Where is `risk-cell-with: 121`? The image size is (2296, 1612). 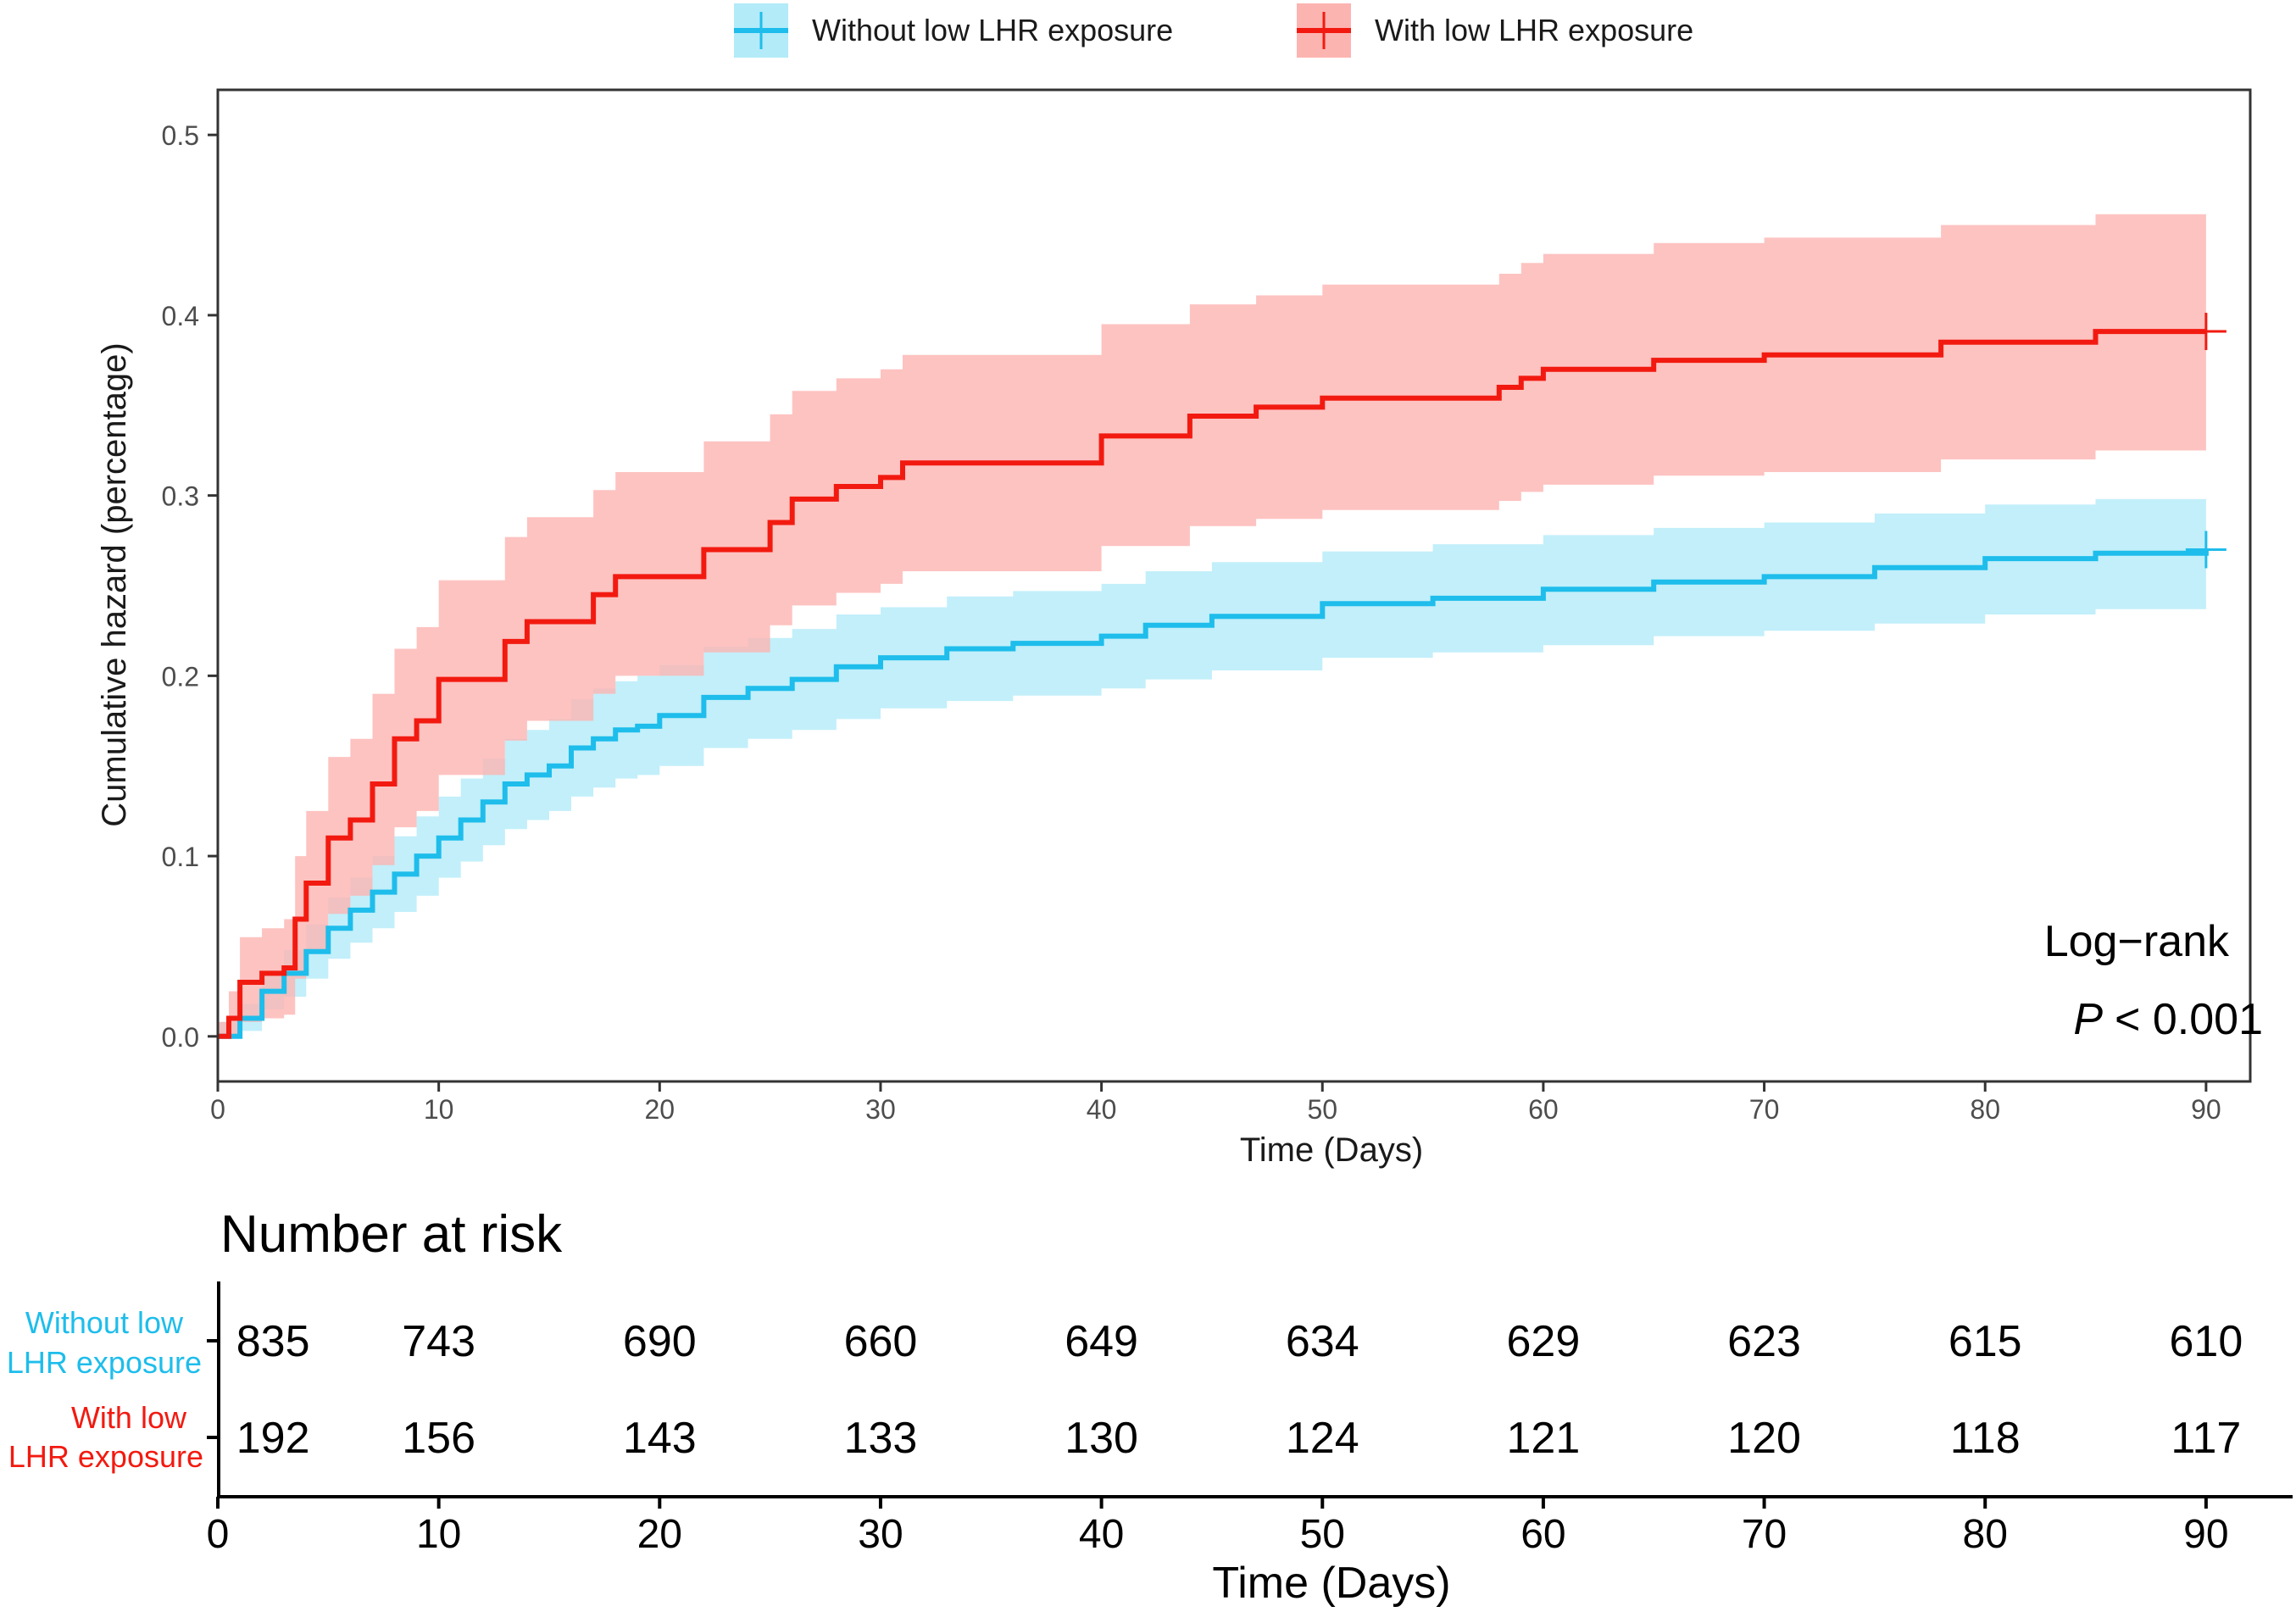
risk-cell-with: 121 is located at coordinates (1544, 1438).